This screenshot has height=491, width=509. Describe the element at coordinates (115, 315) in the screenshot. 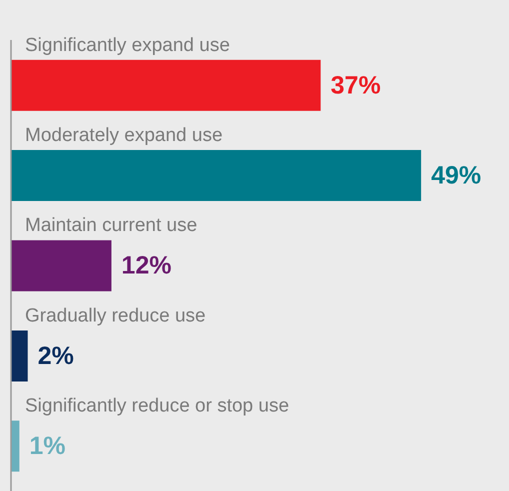

I see `y-tick-label: Gradually reduce use` at that location.